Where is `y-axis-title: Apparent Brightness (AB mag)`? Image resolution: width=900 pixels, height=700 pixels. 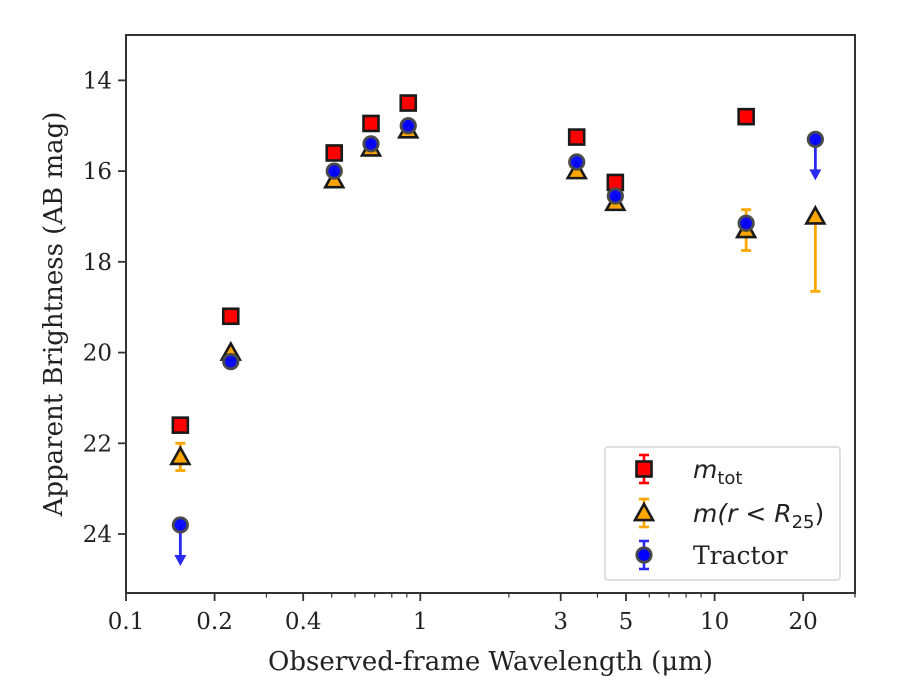
y-axis-title: Apparent Brightness (AB mag) is located at coordinates (54, 315).